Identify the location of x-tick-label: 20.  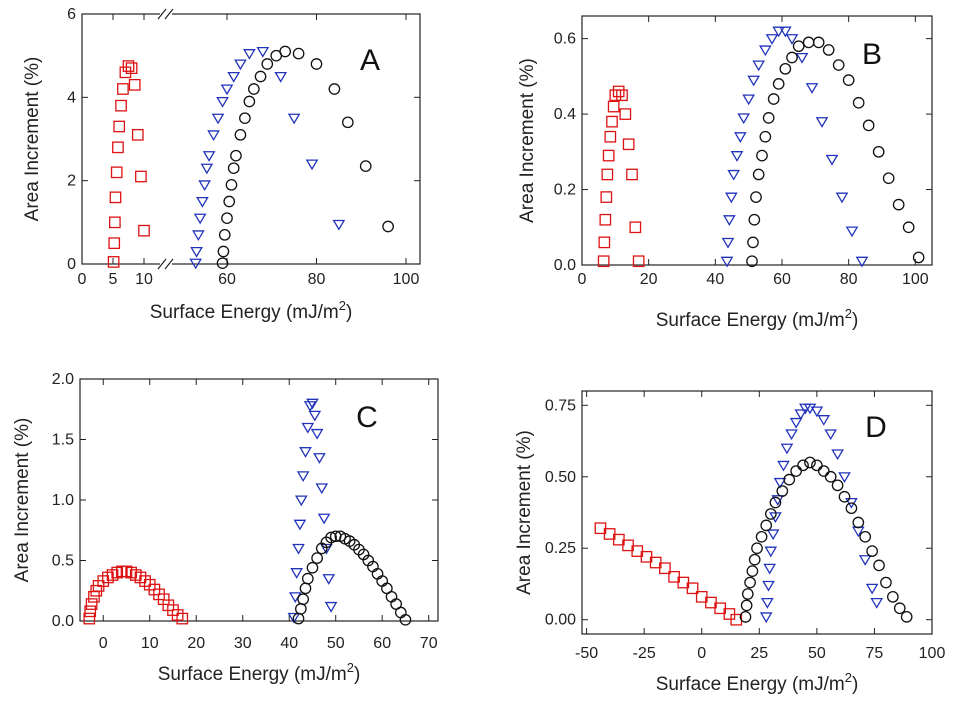
(196, 643).